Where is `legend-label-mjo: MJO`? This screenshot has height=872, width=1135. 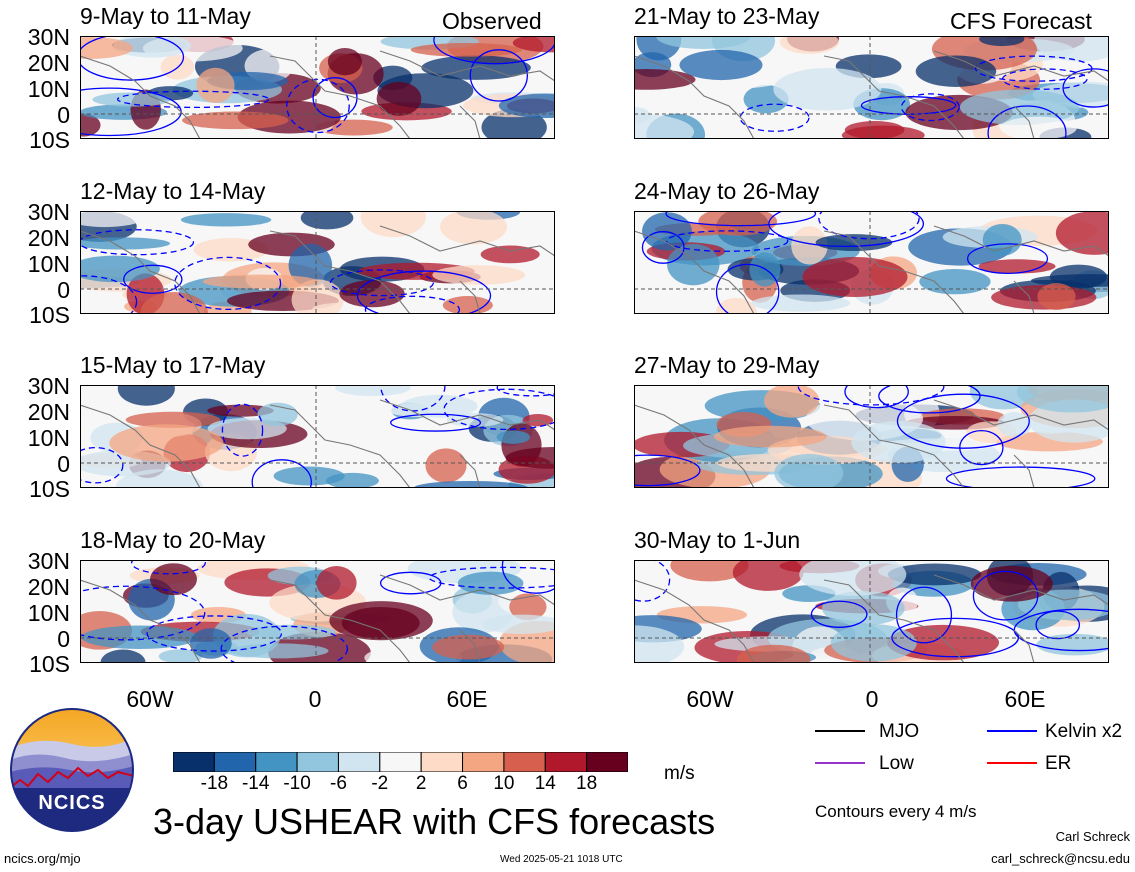 legend-label-mjo: MJO is located at coordinates (899, 731).